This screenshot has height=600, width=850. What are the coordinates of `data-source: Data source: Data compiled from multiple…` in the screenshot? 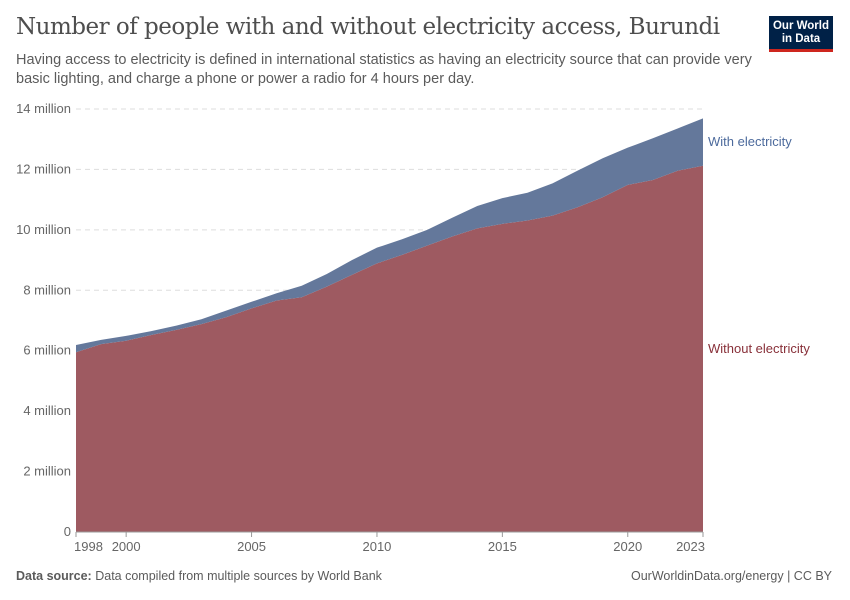 It's located at (199, 576).